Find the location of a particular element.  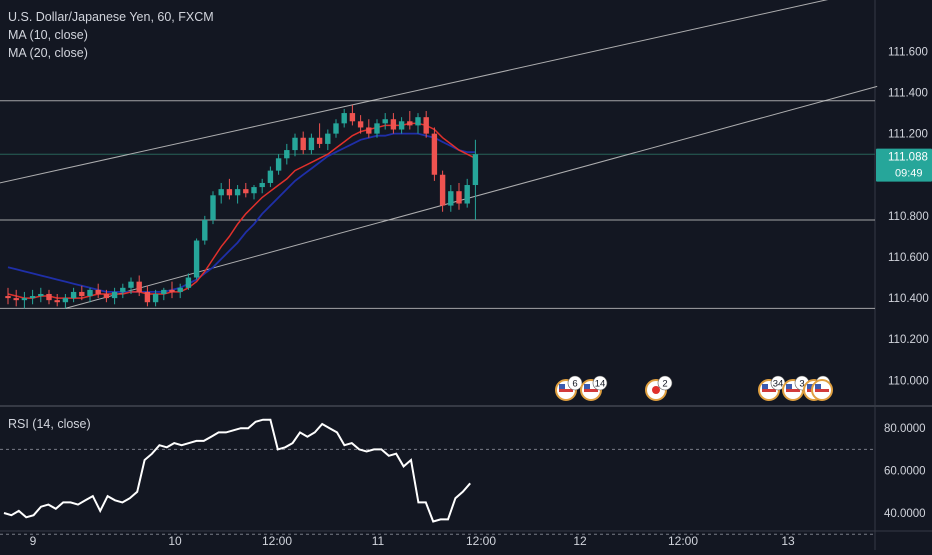

time-tick-label: 13 is located at coordinates (788, 541).